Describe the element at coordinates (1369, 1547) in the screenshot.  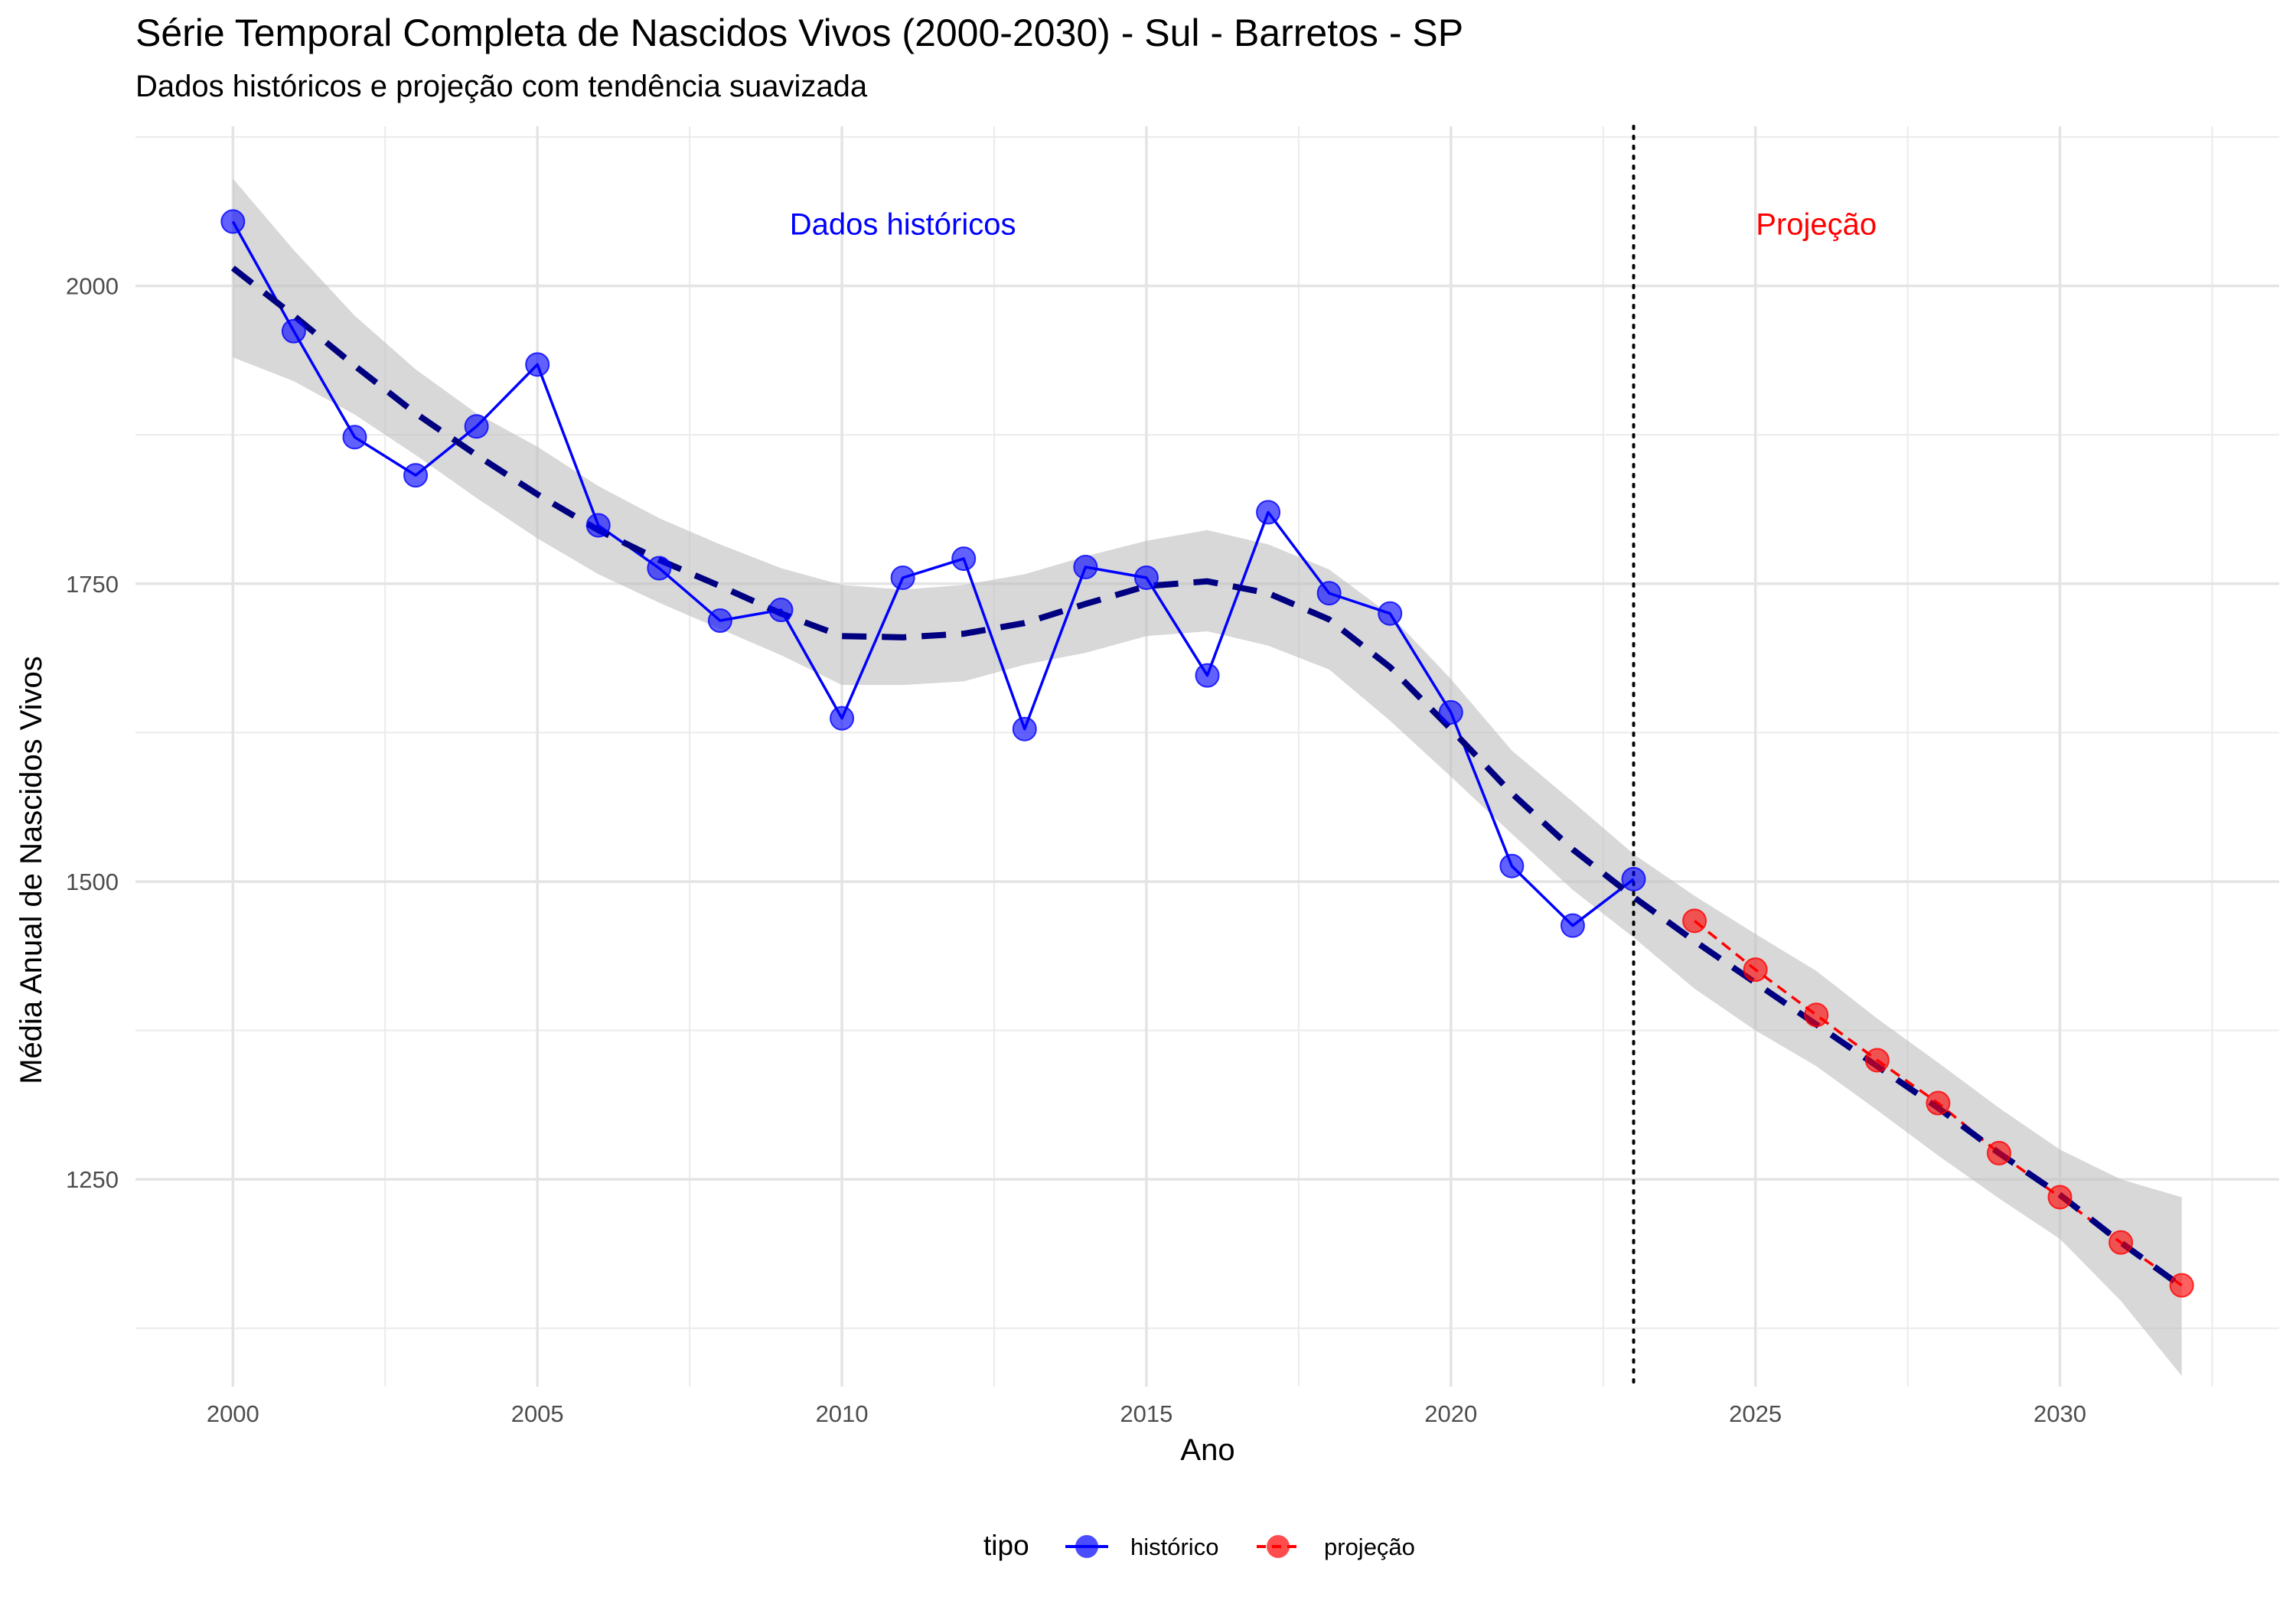
I see `legend-label-projecao: projeção` at that location.